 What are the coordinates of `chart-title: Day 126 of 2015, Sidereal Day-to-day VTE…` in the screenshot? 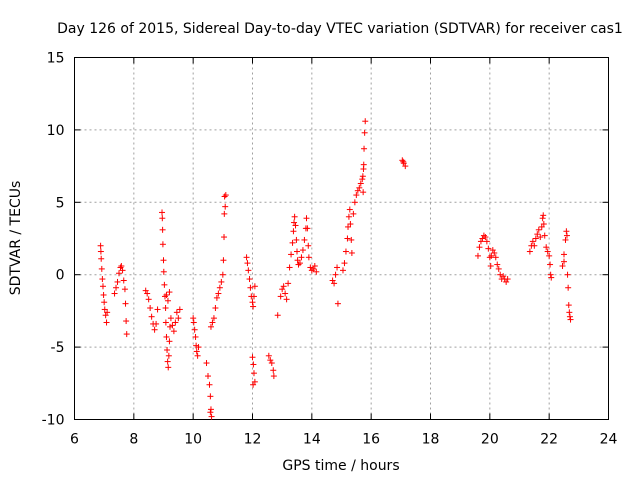 It's located at (340, 29).